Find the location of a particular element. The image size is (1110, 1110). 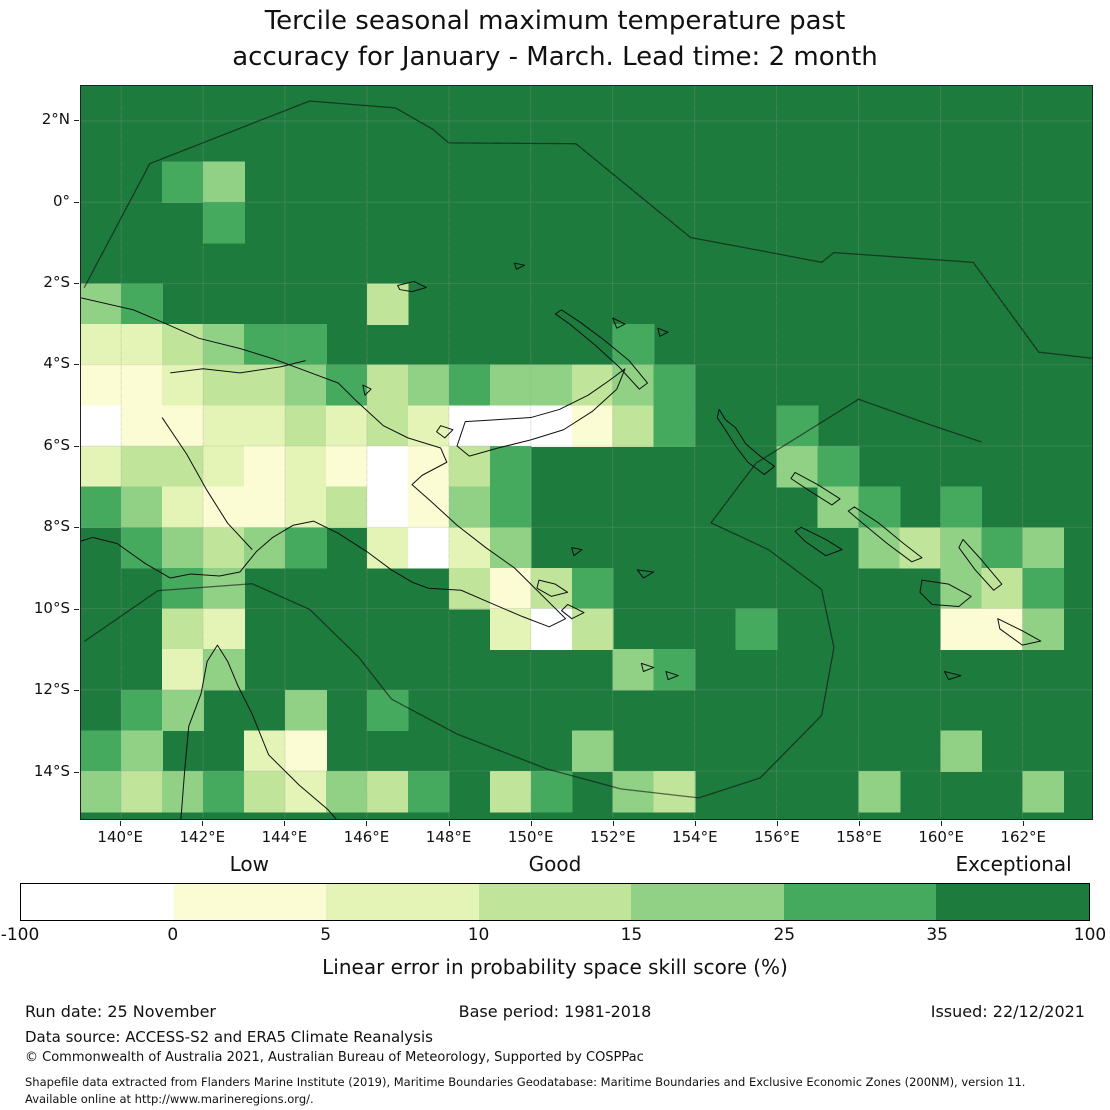

lon-tick-label: 140°E is located at coordinates (120, 837).